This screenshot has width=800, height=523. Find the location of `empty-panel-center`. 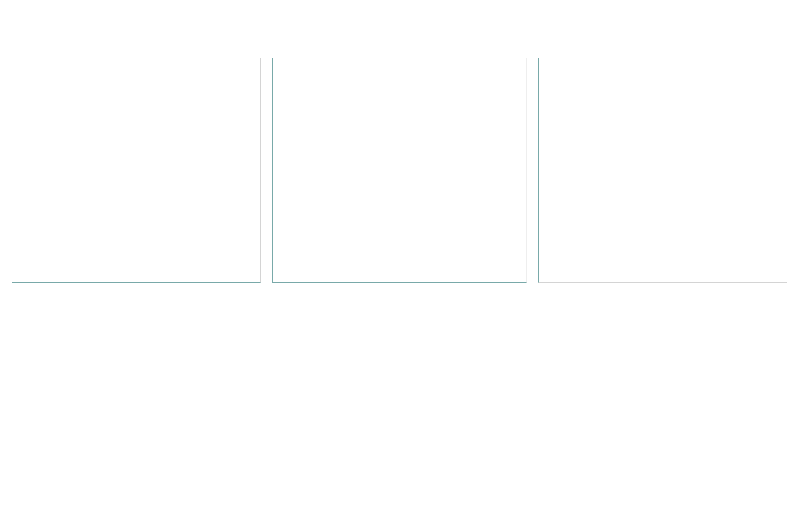

empty-panel-center is located at coordinates (399, 170).